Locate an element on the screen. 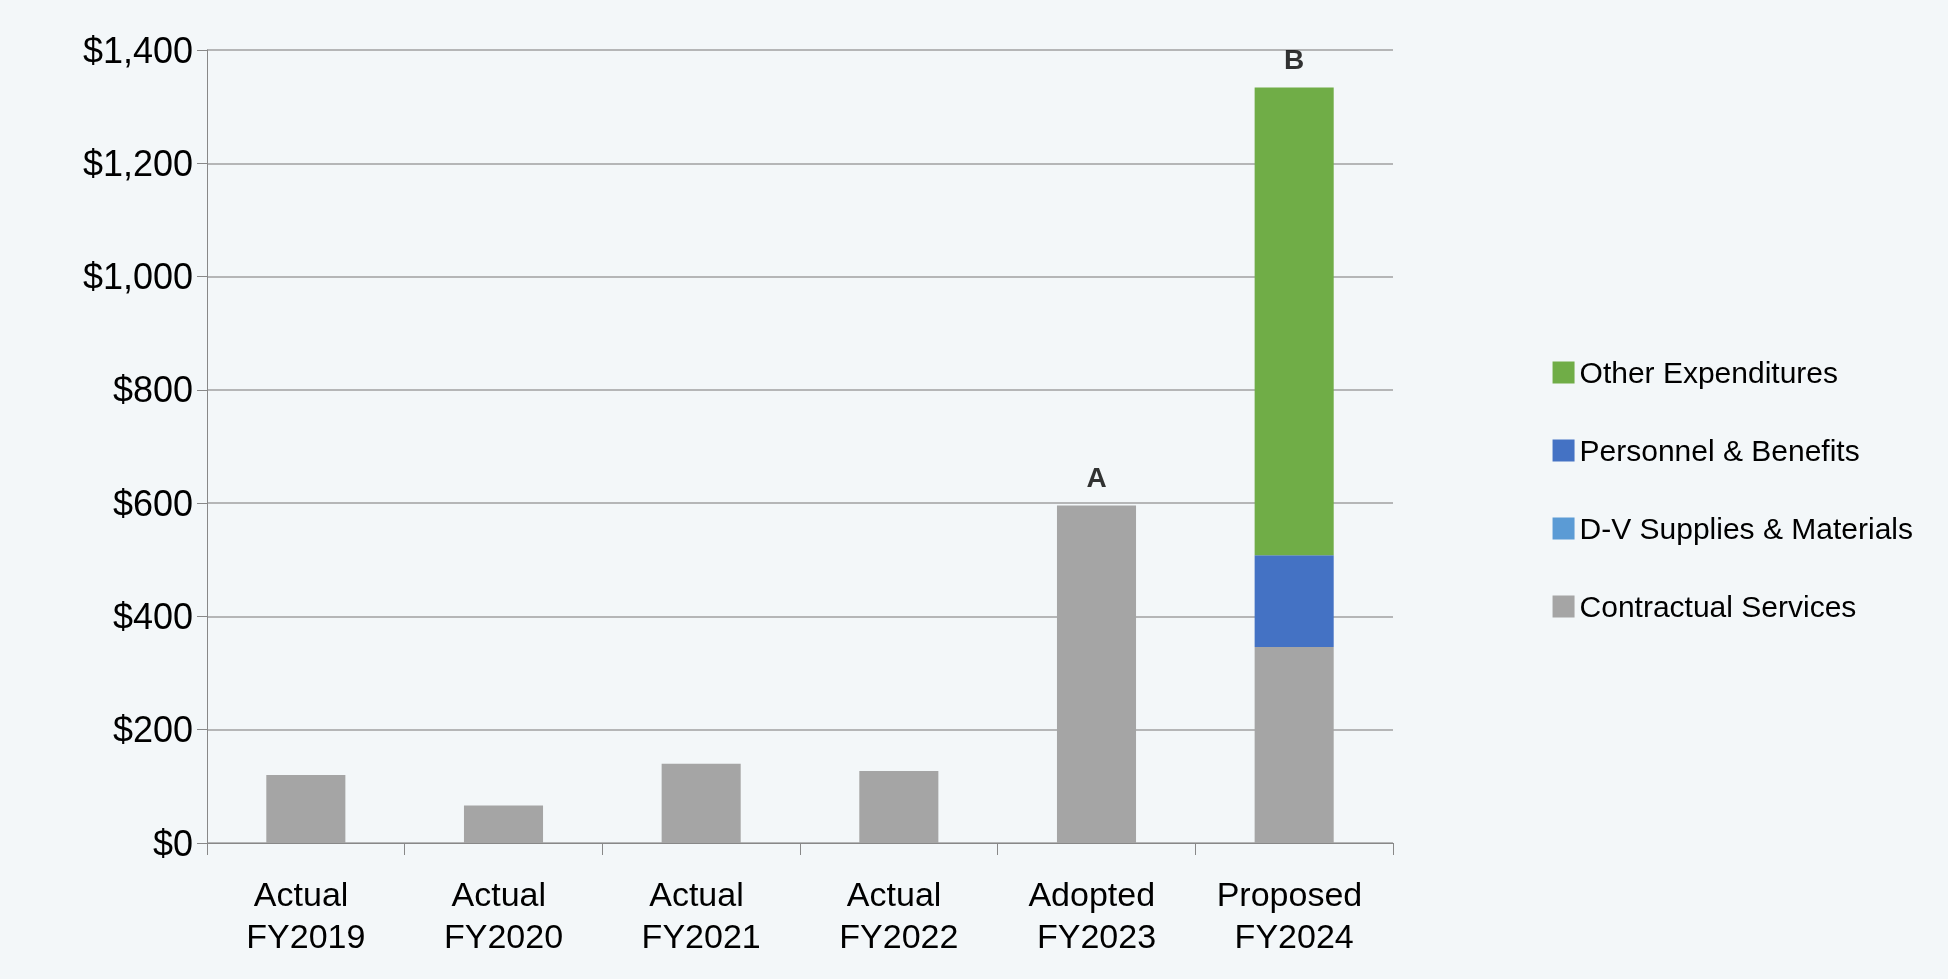  x-tick-label: Actual FY2022 is located at coordinates (899, 915).